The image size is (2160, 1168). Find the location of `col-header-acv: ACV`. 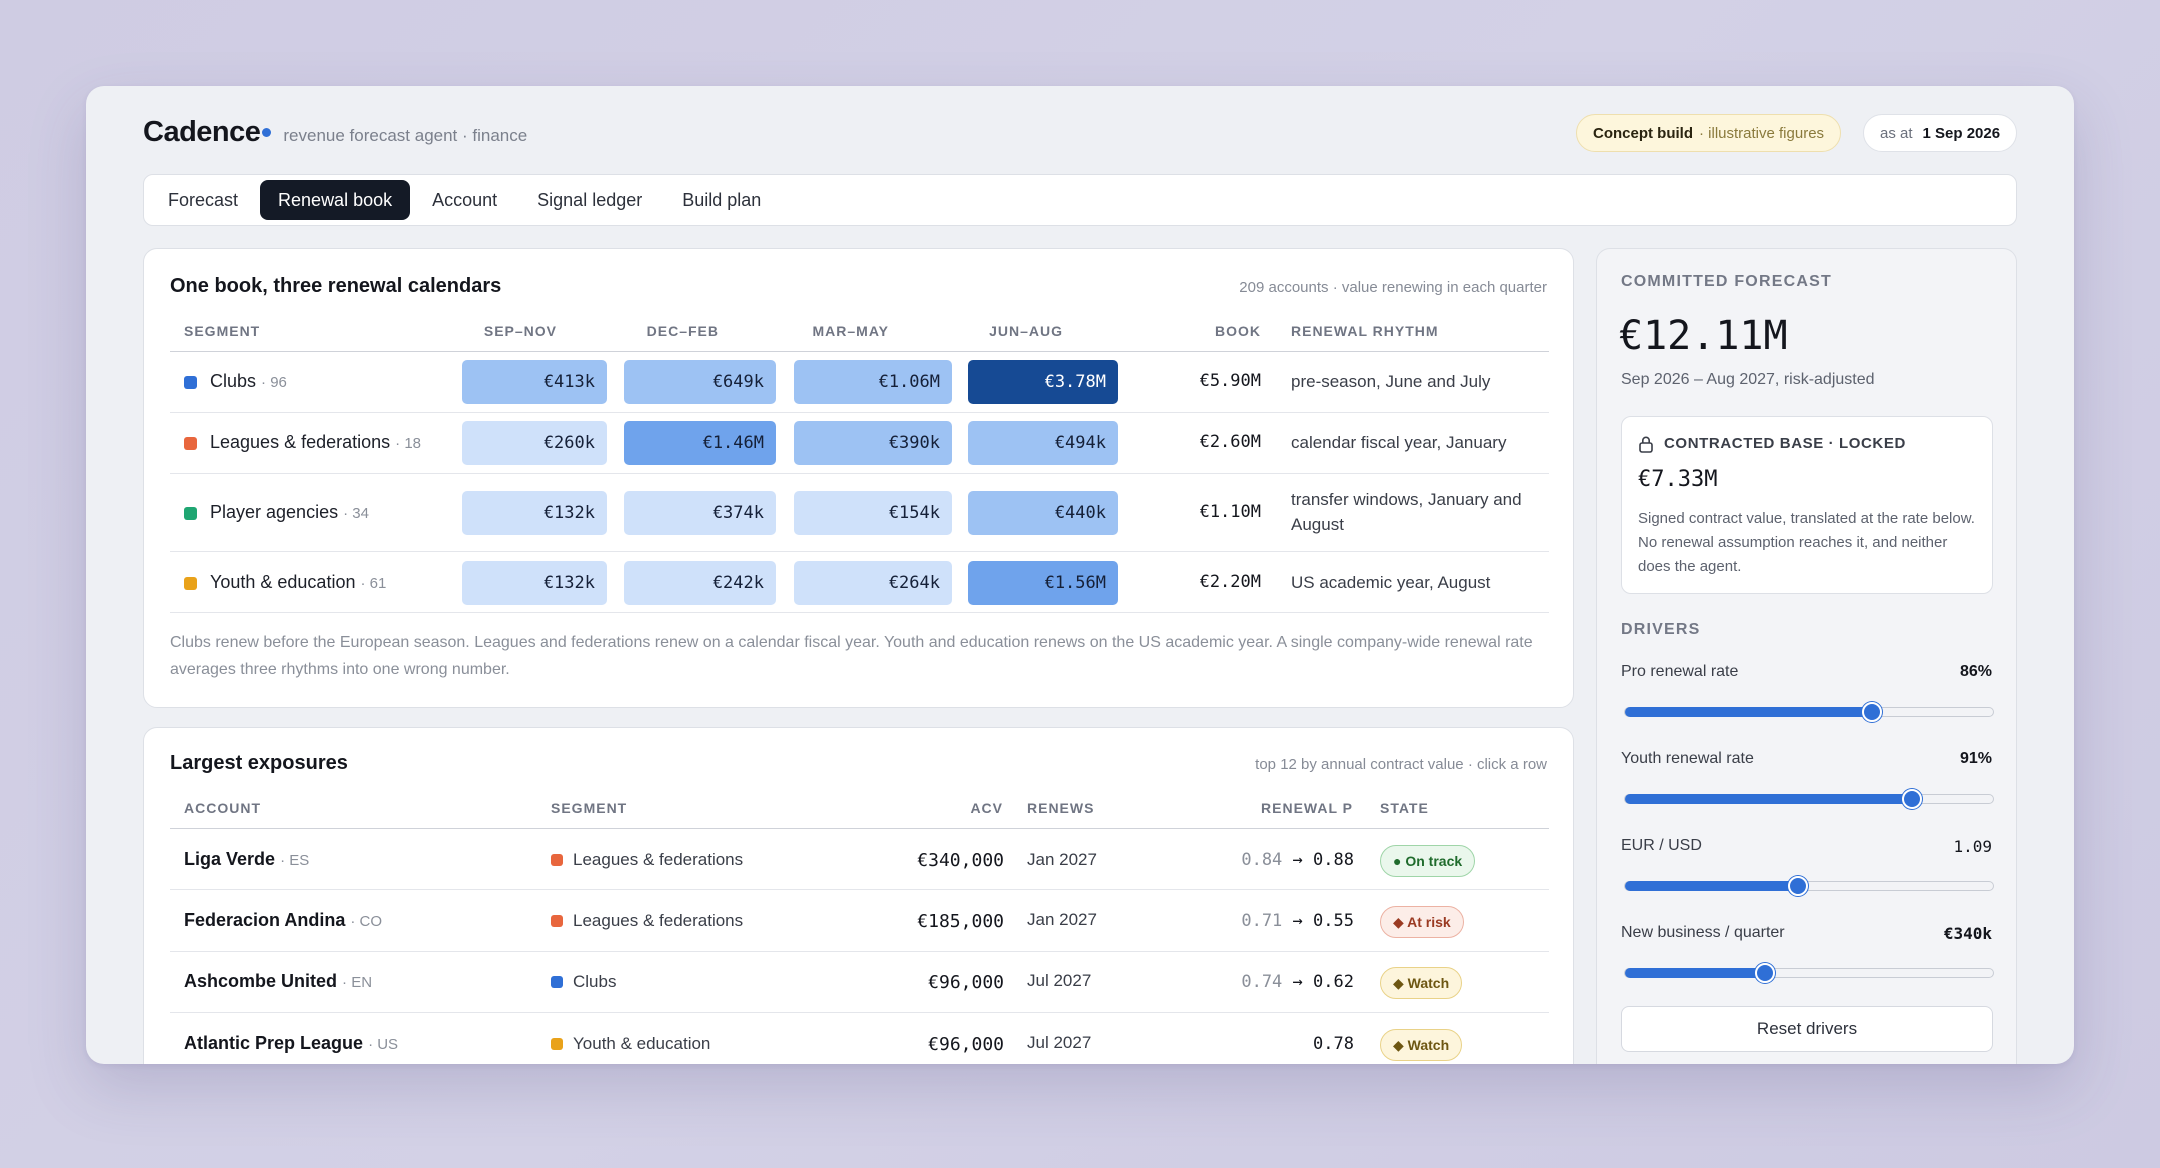

col-header-acv: ACV is located at coordinates (986, 808).